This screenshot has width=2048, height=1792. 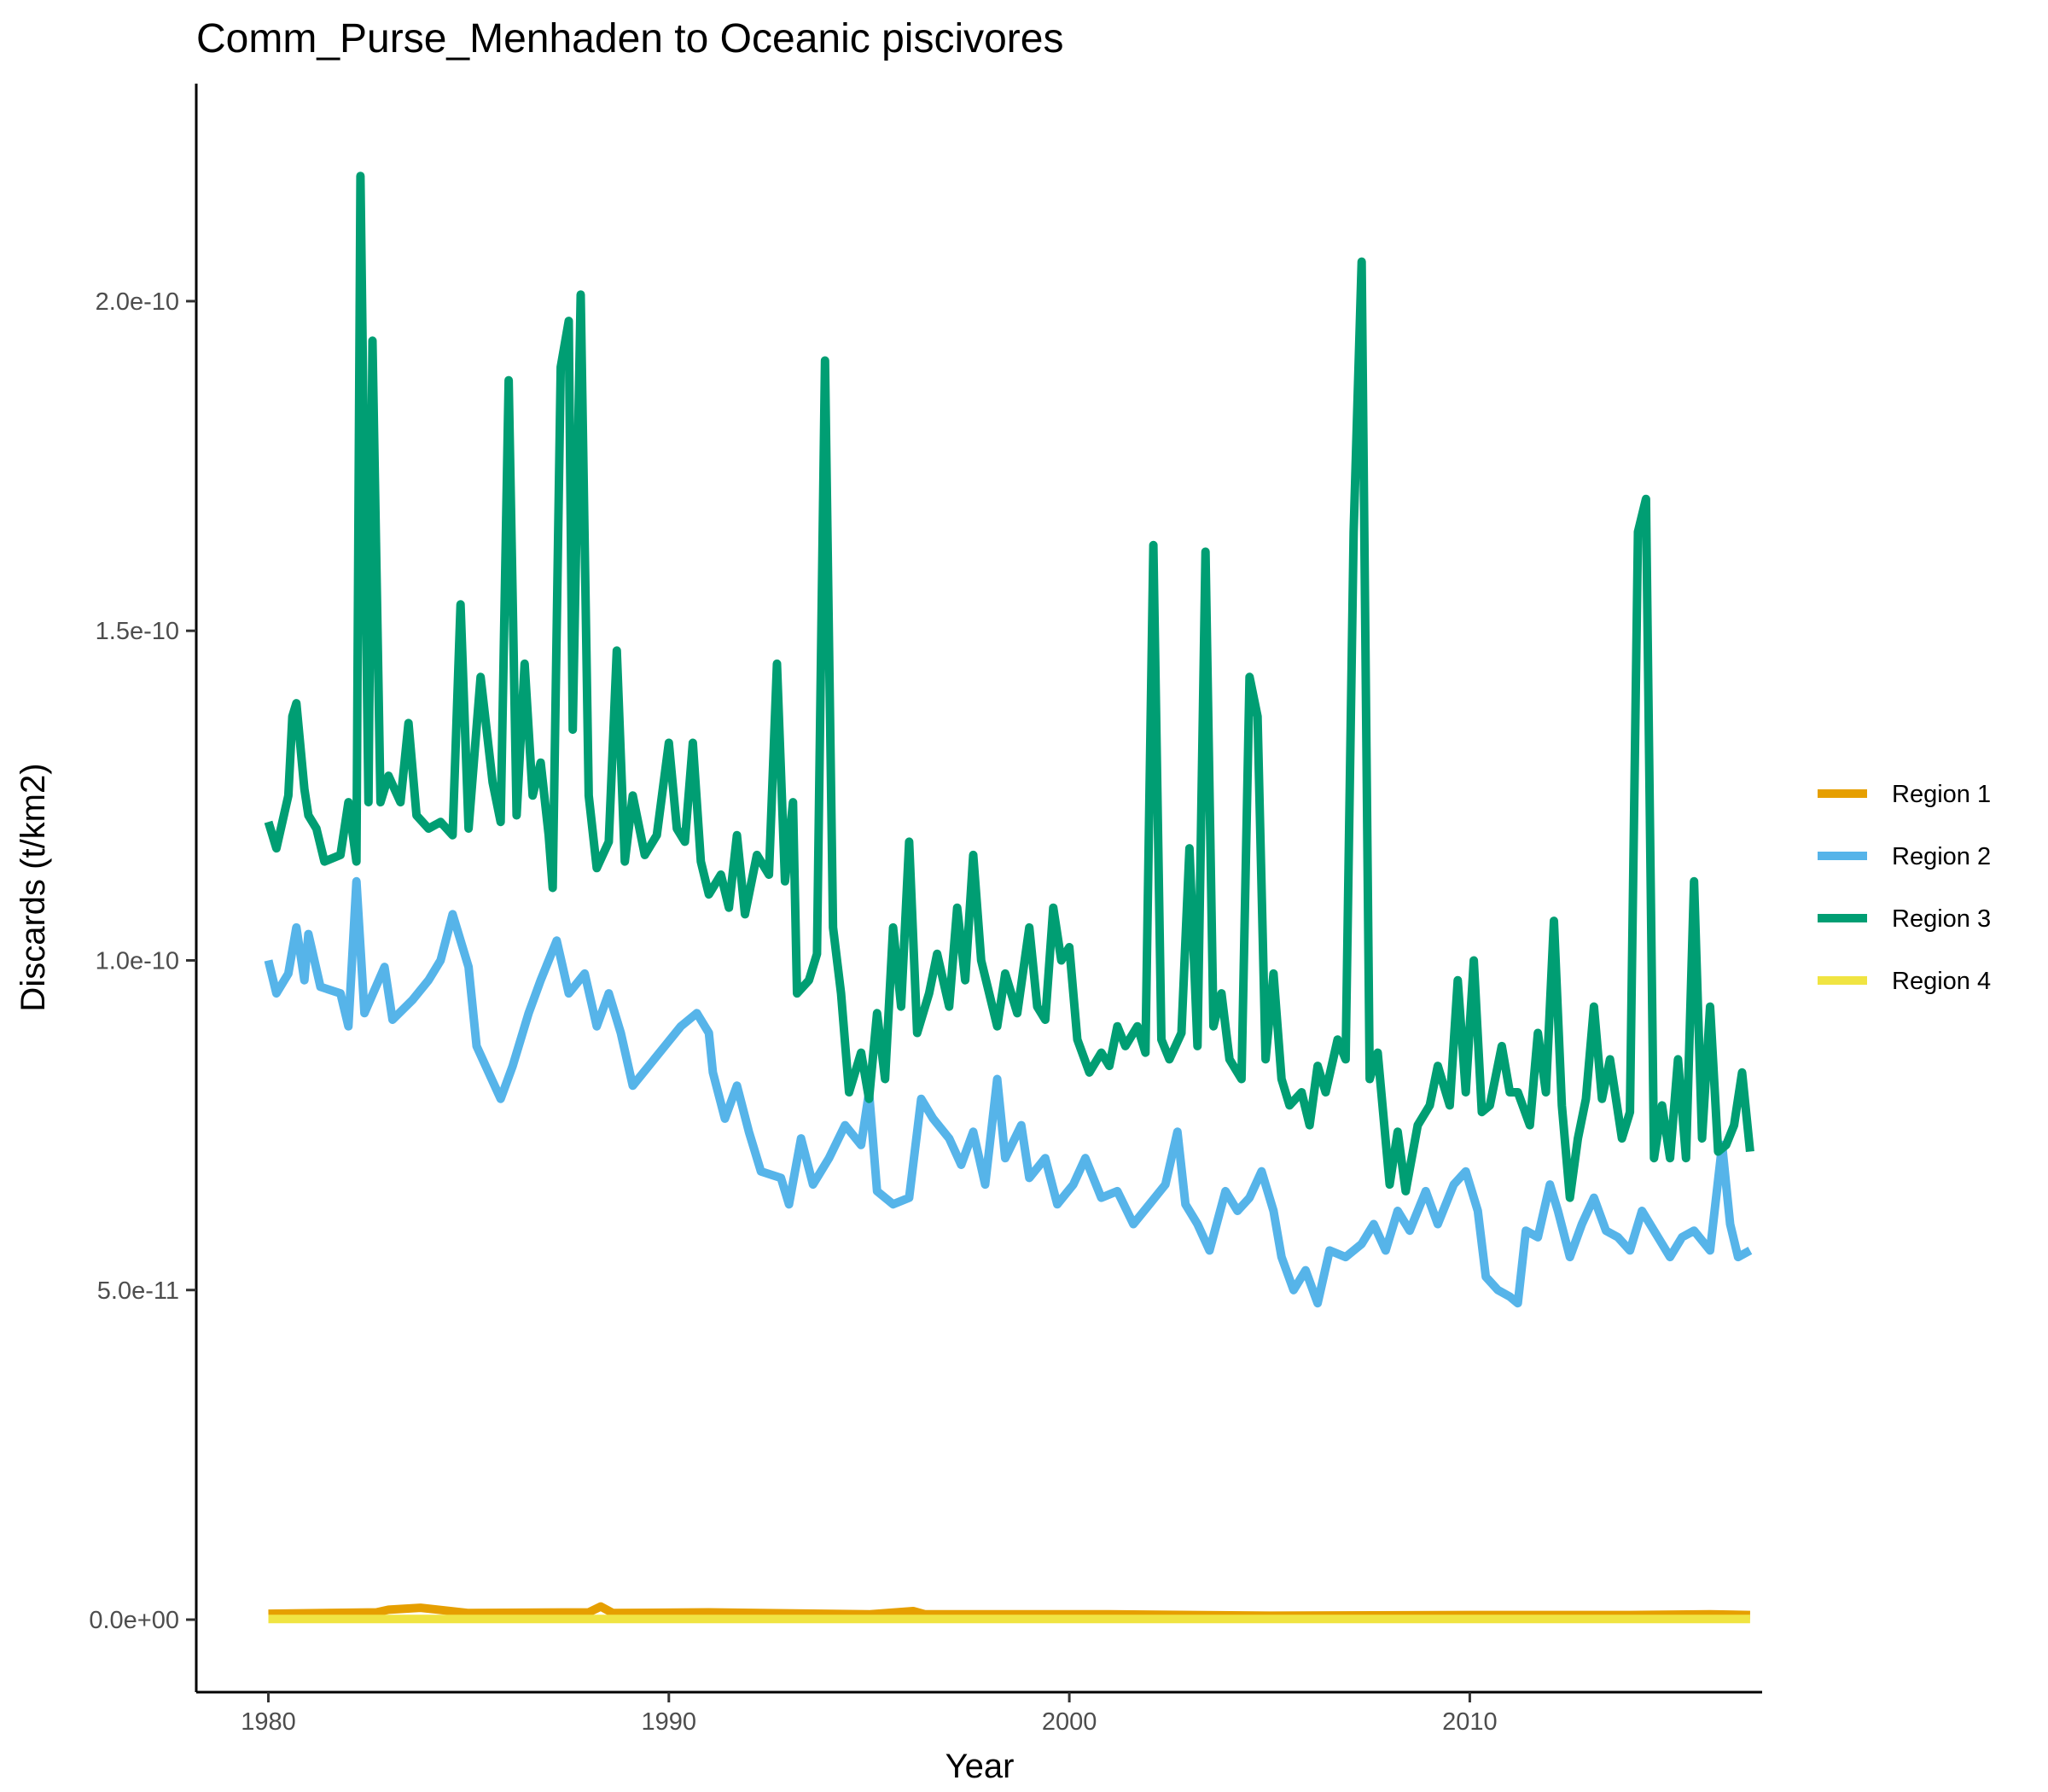 I want to click on x-tick-label: 1980, so click(x=268, y=1722).